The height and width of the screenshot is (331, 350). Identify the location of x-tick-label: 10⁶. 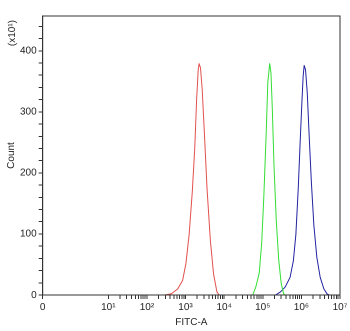
(302, 307).